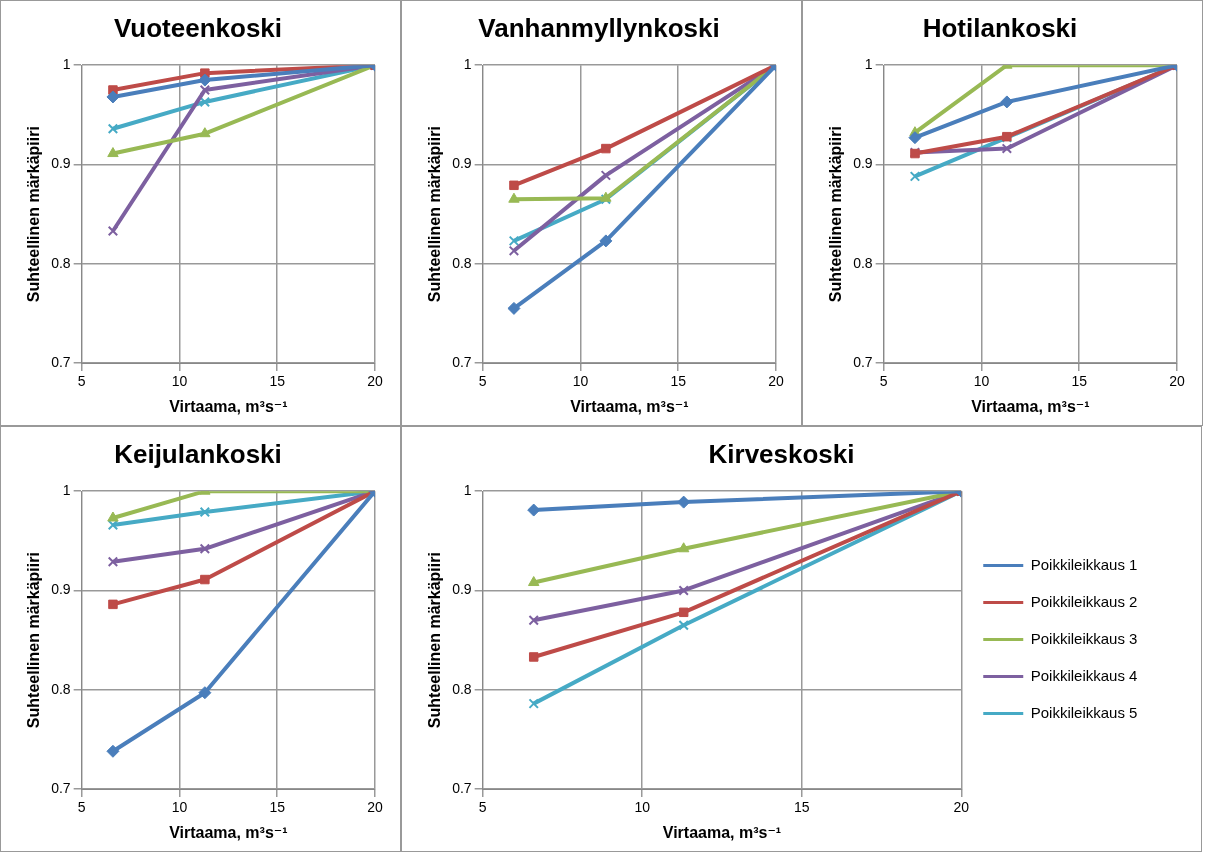 The image size is (1205, 852). What do you see at coordinates (599, 27) in the screenshot?
I see `chart-title: Vanhanmyllynkoski` at bounding box center [599, 27].